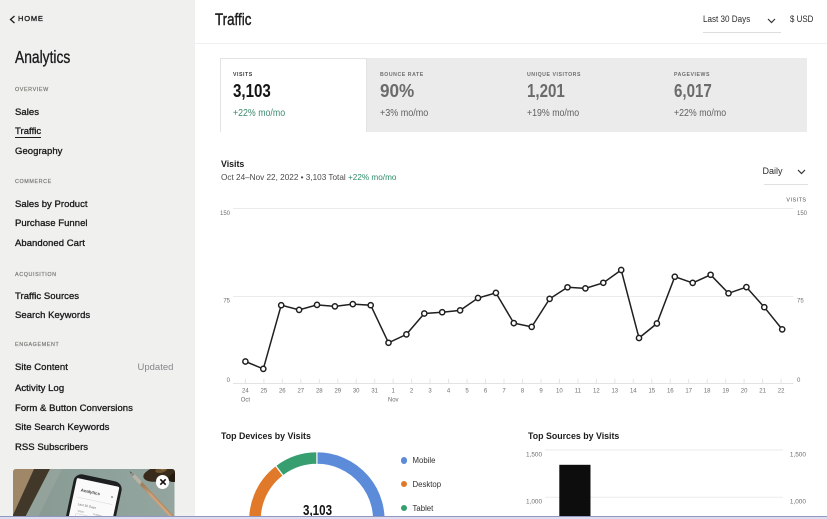 The height and width of the screenshot is (519, 827). Describe the element at coordinates (356, 391) in the screenshot. I see `svg-text: 30` at that location.